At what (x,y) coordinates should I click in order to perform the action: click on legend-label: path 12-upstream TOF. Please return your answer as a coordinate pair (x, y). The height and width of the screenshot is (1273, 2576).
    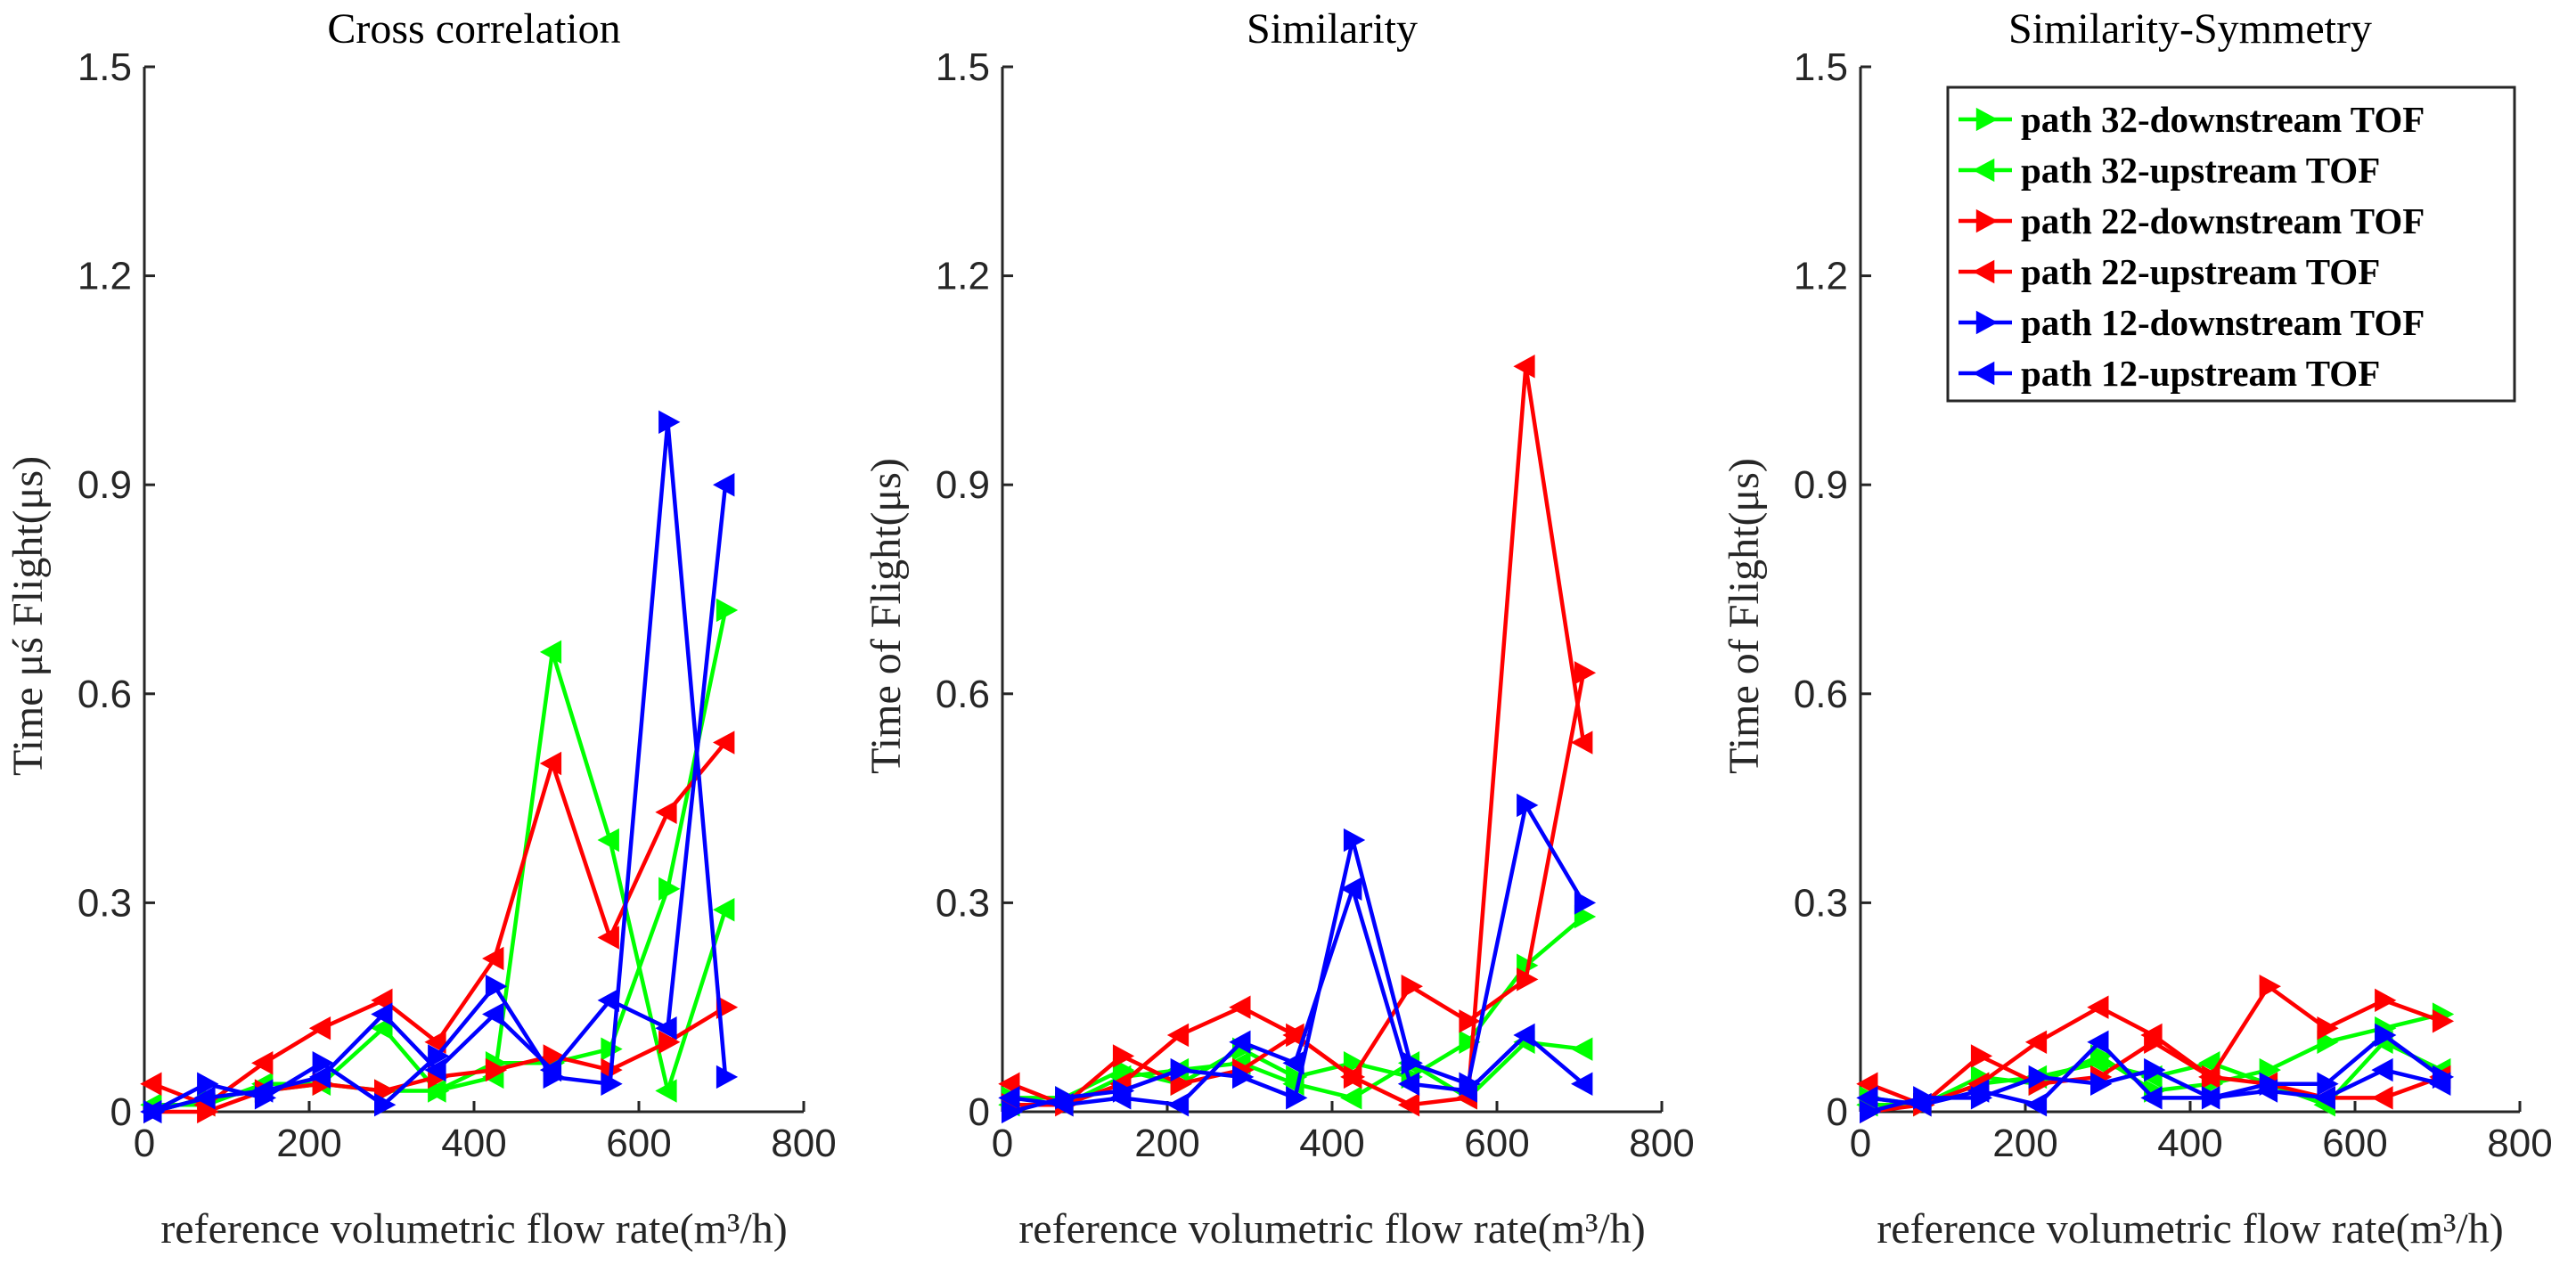
    Looking at the image, I should click on (2200, 373).